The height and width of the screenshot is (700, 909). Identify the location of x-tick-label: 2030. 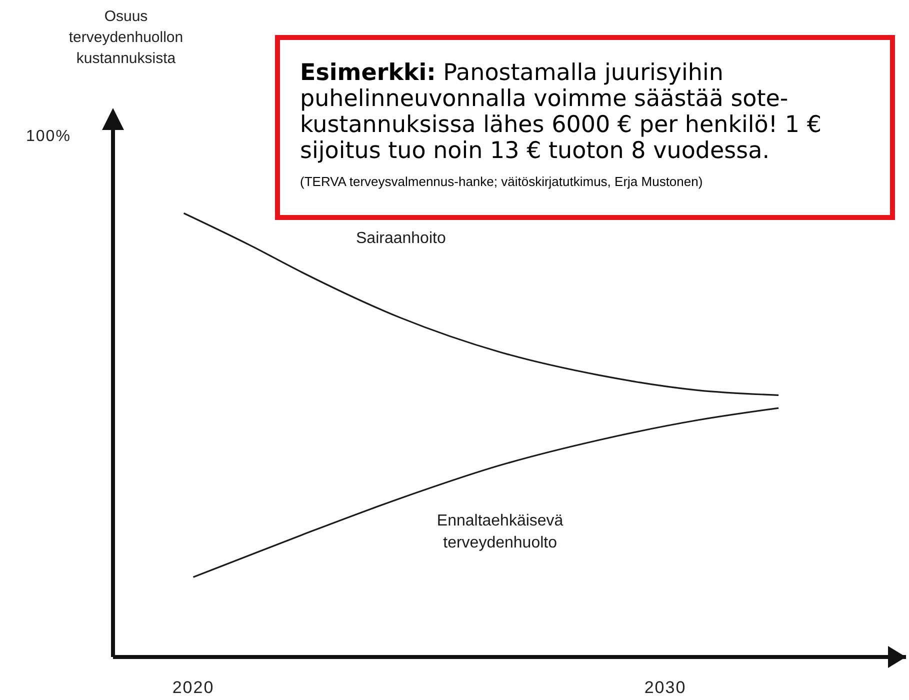
(665, 688).